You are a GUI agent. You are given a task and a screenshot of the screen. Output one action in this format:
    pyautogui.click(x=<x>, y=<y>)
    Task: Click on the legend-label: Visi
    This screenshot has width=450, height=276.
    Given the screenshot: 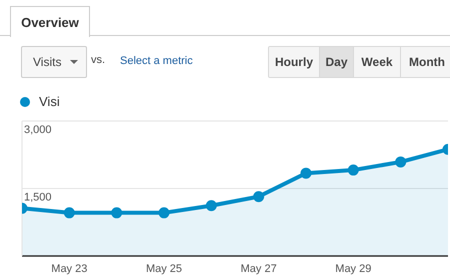 What is the action you would take?
    pyautogui.click(x=49, y=101)
    